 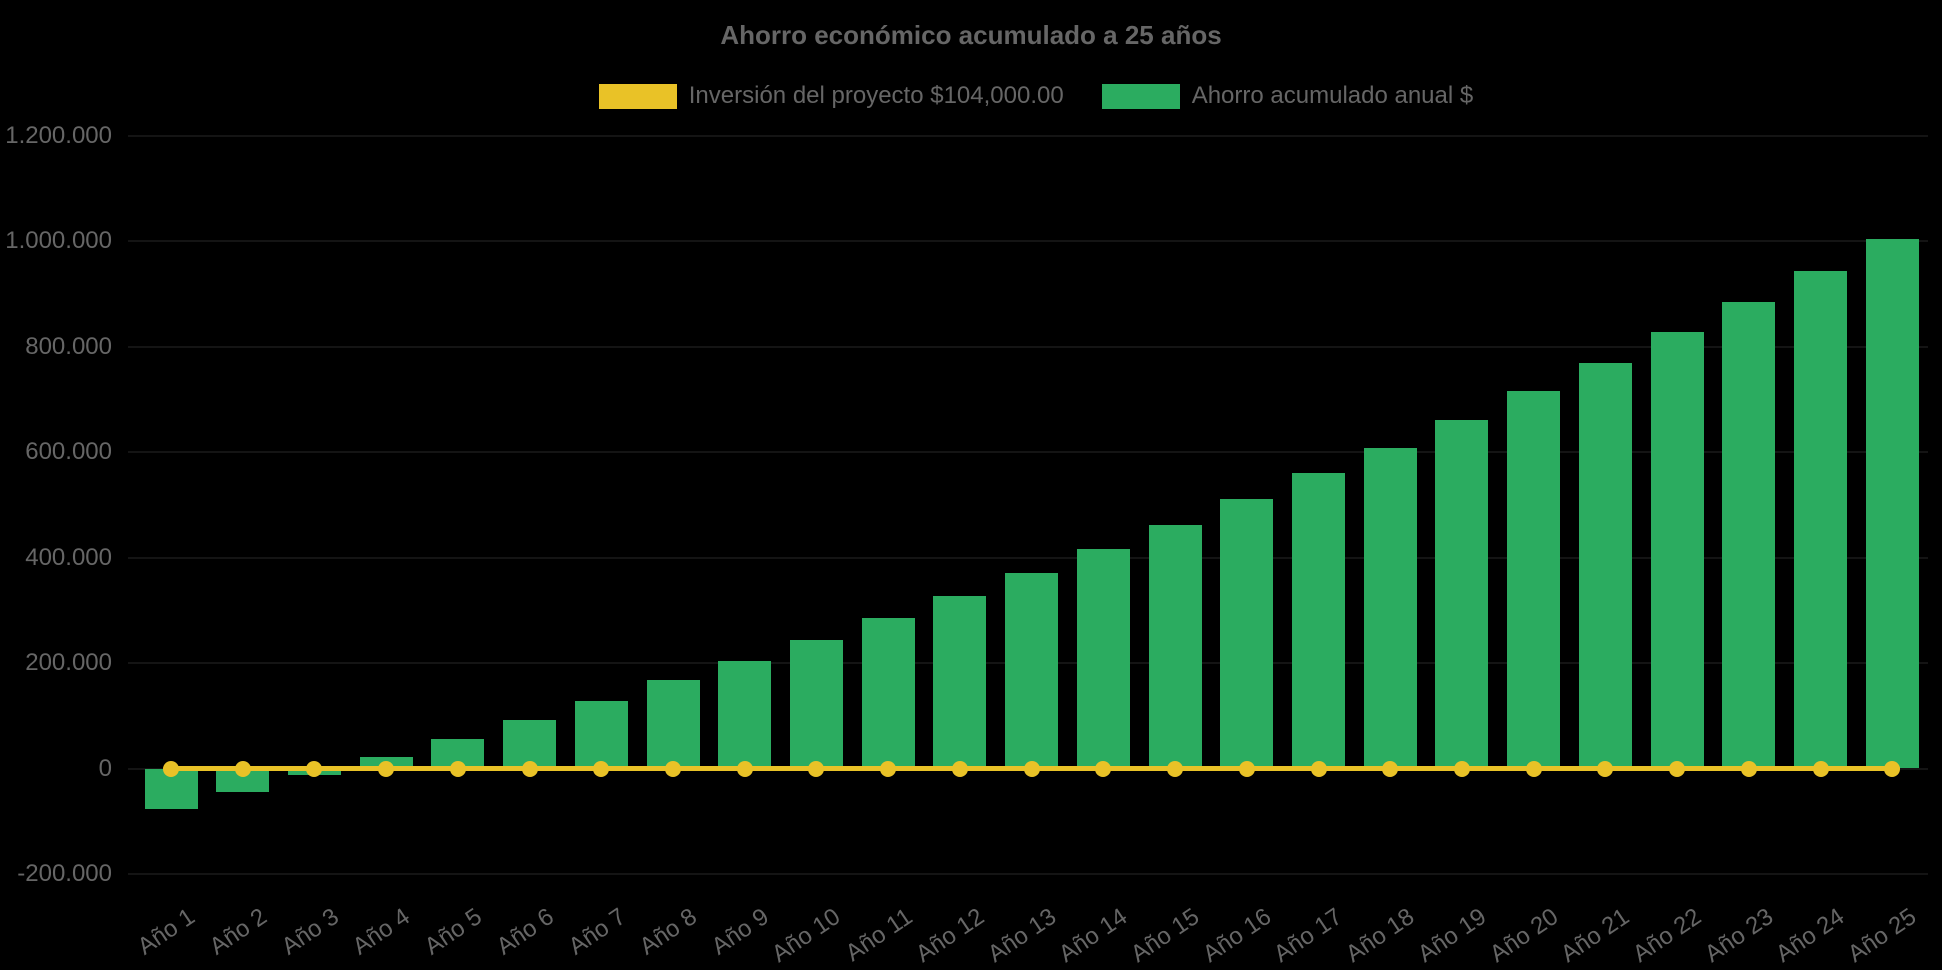 What do you see at coordinates (879, 935) in the screenshot?
I see `x-tick-label: Año 11` at bounding box center [879, 935].